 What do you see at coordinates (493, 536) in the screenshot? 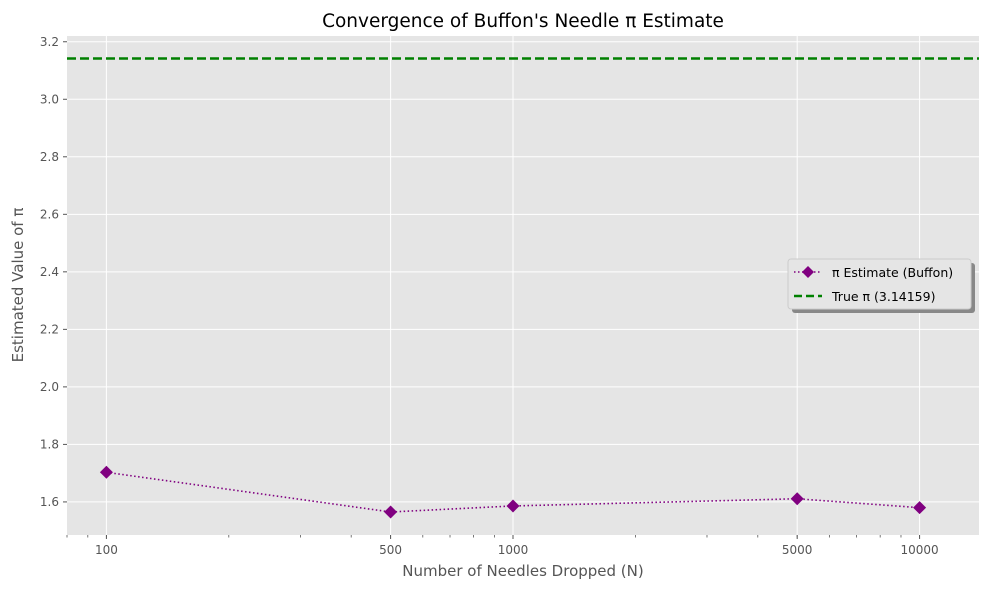
I see `minor-ticks` at bounding box center [493, 536].